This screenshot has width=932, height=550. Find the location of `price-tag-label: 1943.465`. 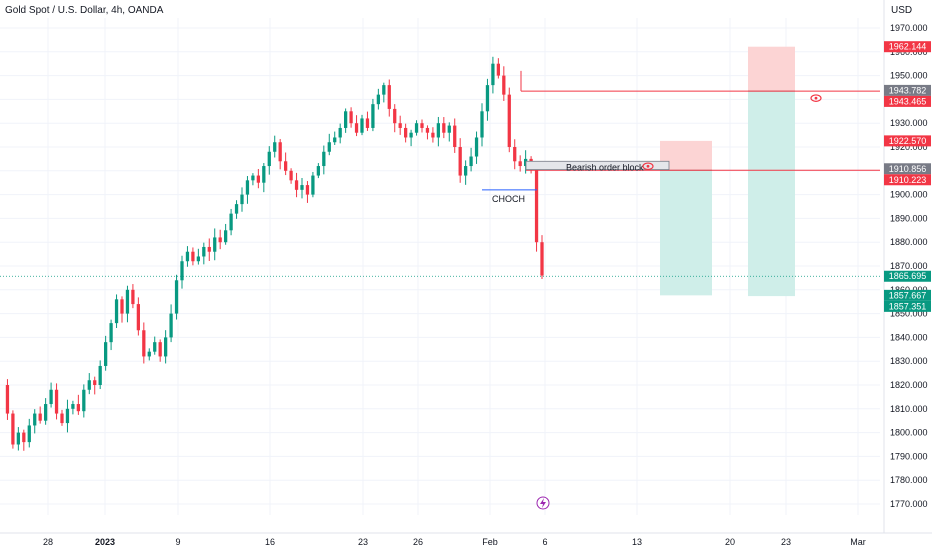

price-tag-label: 1943.465 is located at coordinates (908, 101).